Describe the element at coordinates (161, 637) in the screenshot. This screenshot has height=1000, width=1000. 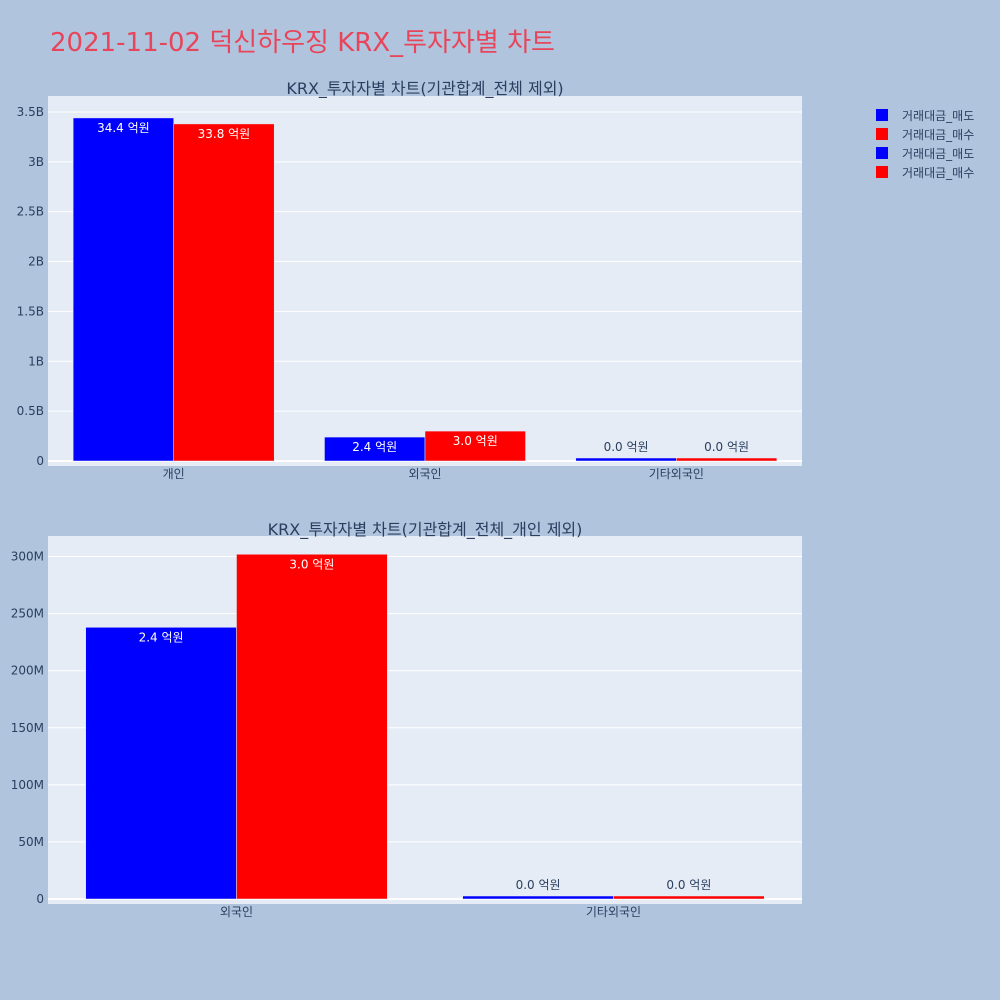
I see `data-label-2-1-1: 2.4 억원` at that location.